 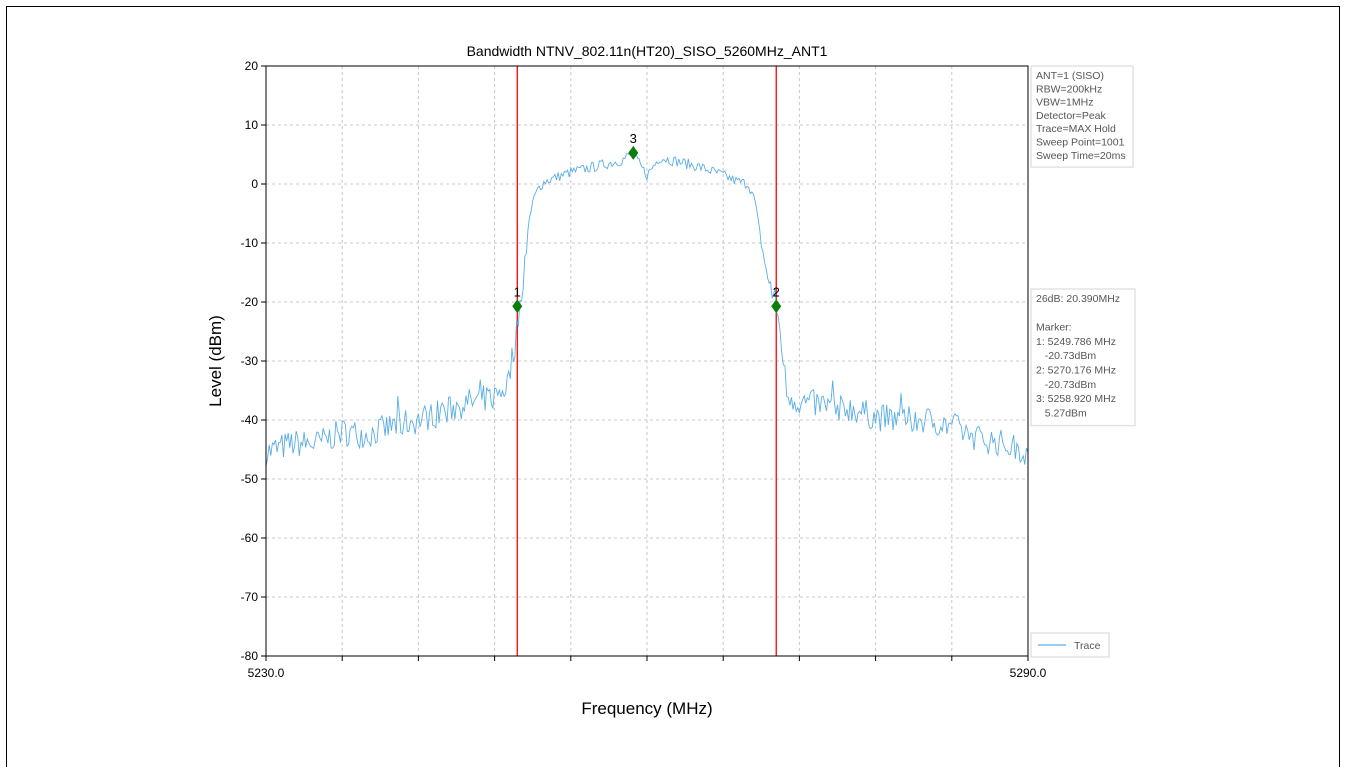 I want to click on x-tick-label: 5230.0, so click(x=266, y=673).